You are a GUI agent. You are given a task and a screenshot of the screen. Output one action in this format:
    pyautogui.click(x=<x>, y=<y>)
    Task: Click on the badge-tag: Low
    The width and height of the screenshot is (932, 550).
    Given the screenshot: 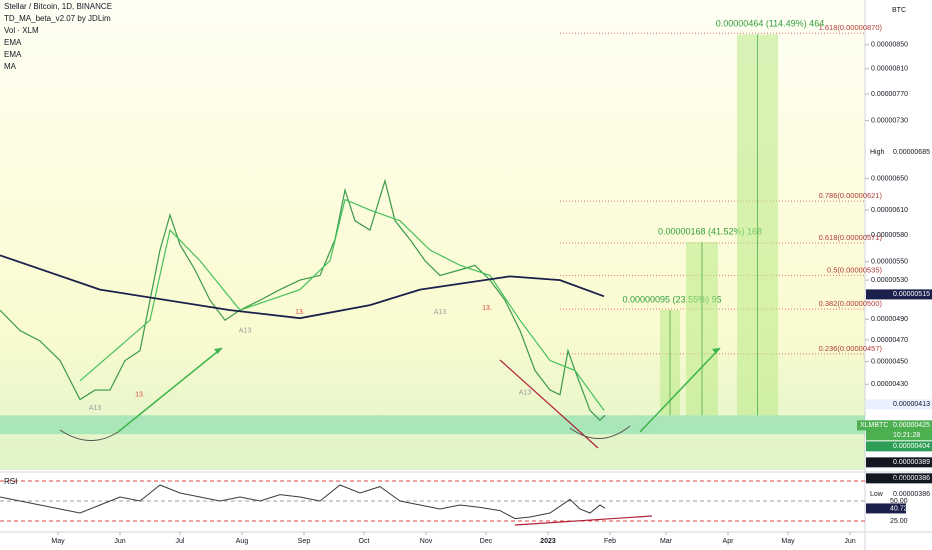 What is the action you would take?
    pyautogui.click(x=877, y=494)
    